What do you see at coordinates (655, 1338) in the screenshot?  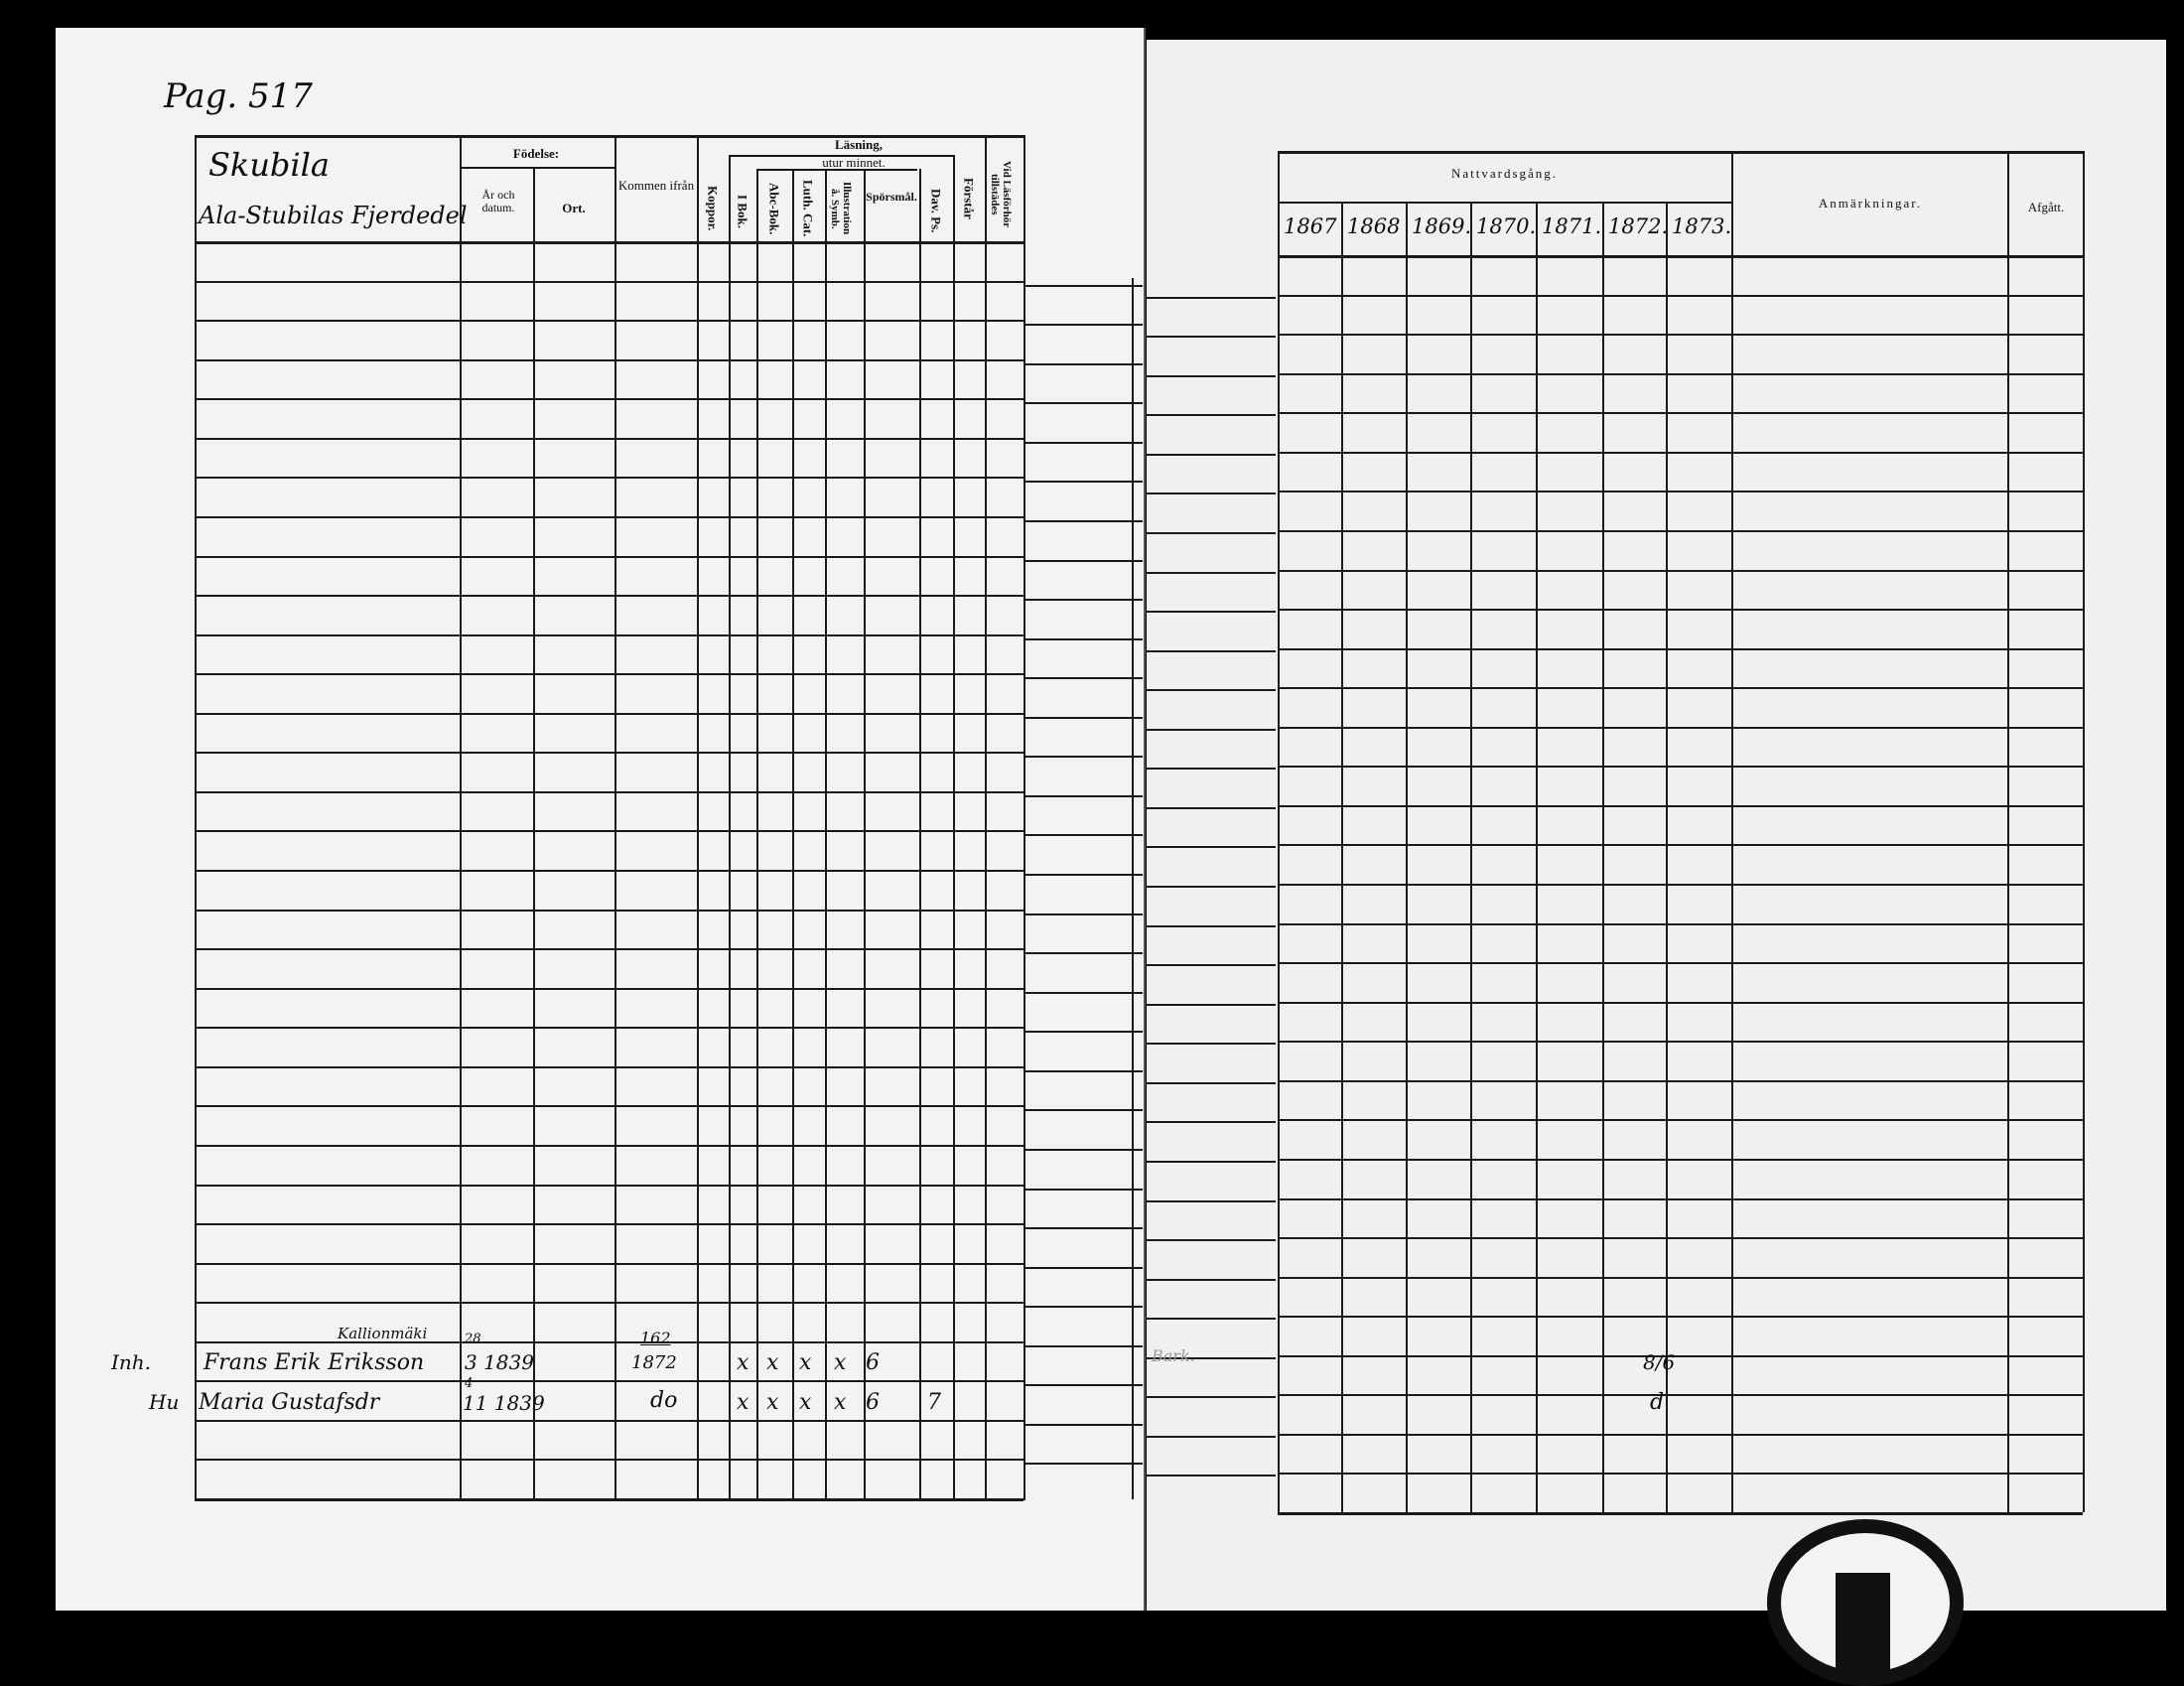 I see `entry-kommen-num: 162` at bounding box center [655, 1338].